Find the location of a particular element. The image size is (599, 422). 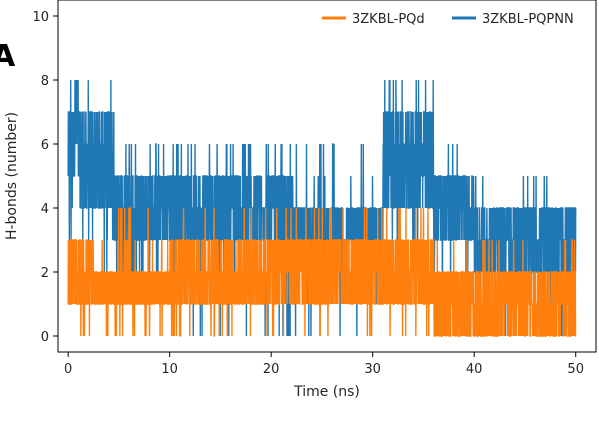

y-tick-label: 8 is located at coordinates (45, 81).